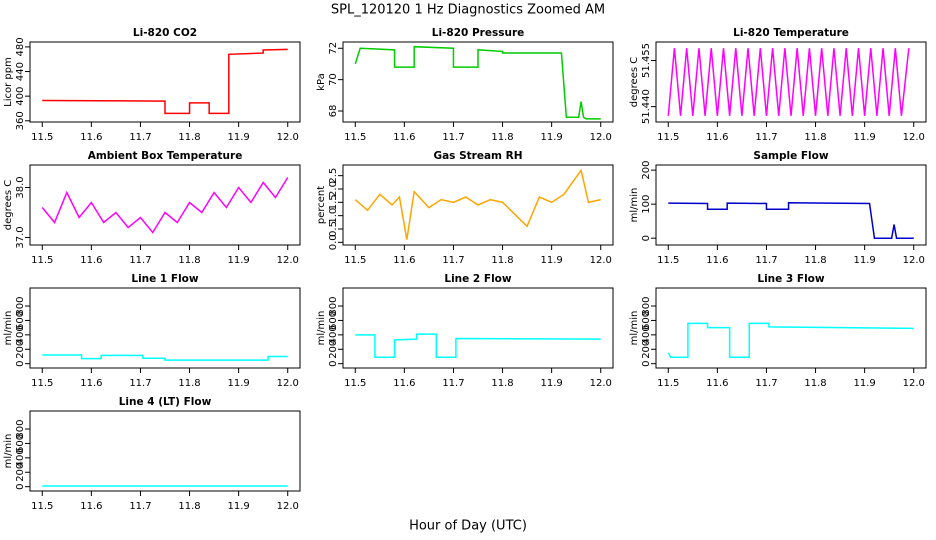 The width and height of the screenshot is (936, 540). What do you see at coordinates (8, 82) in the screenshot?
I see `y-axis-label: Licor ppm` at bounding box center [8, 82].